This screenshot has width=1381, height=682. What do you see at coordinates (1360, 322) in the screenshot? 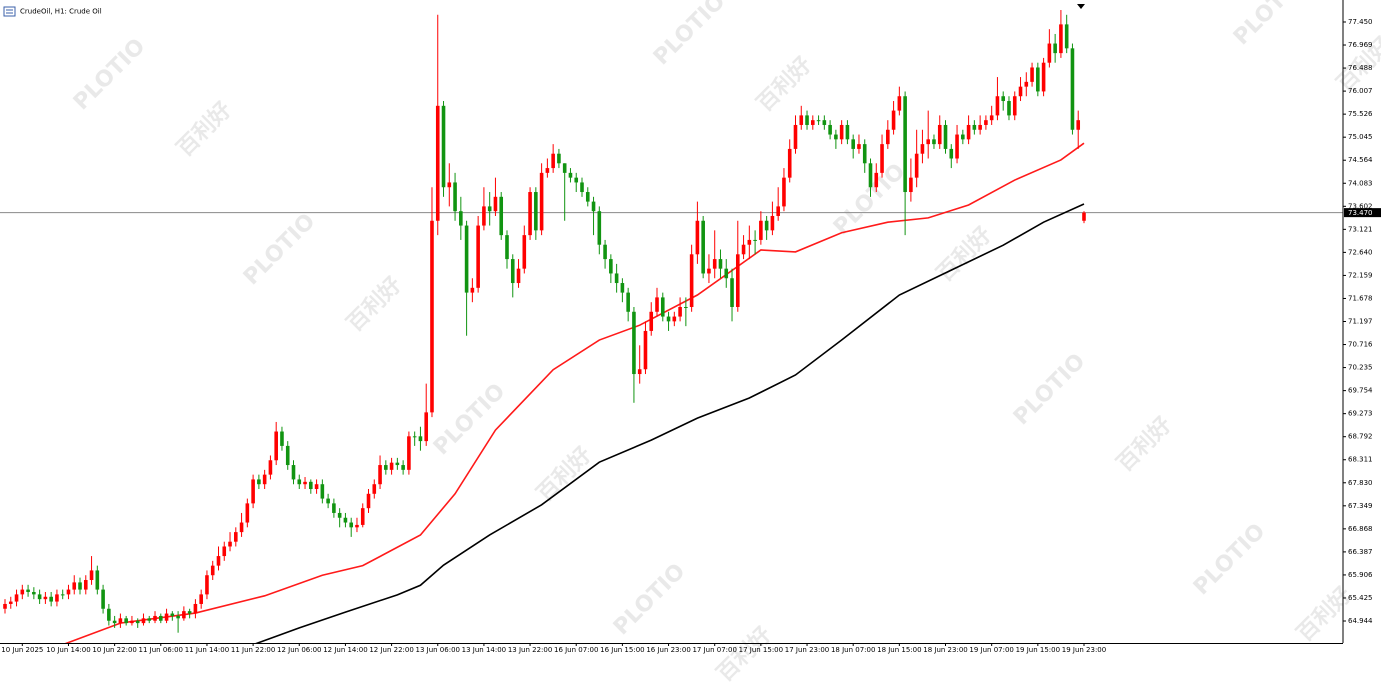
I see `y-tick-label: 71.197` at bounding box center [1360, 322].